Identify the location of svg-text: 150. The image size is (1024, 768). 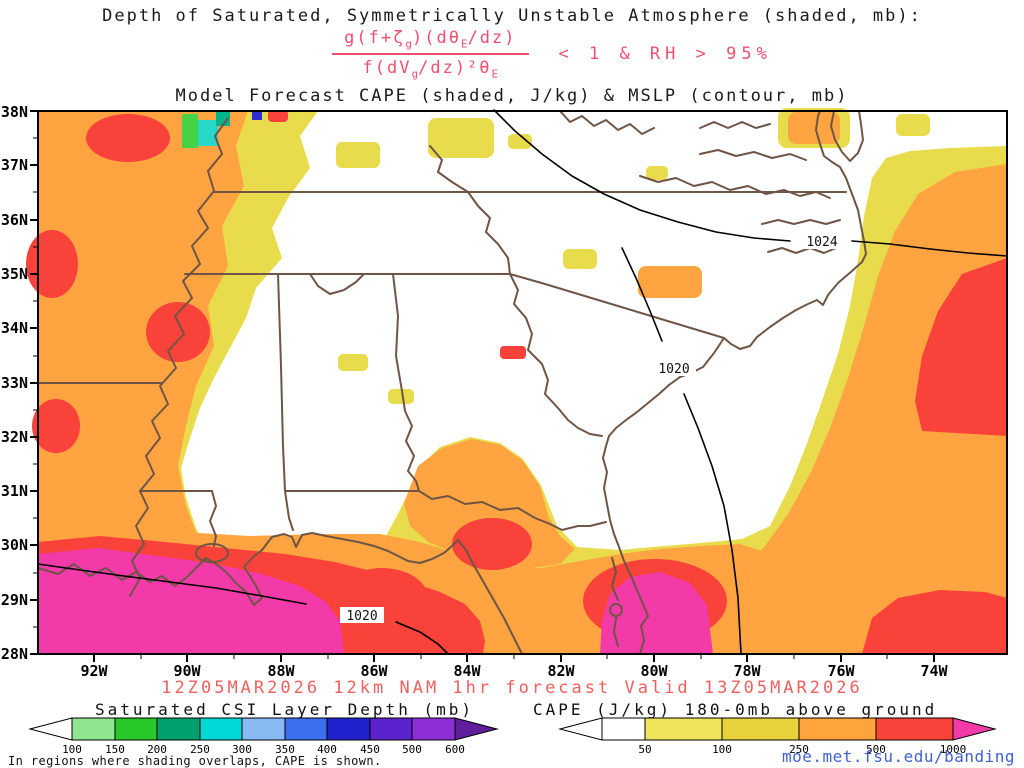
(115, 749).